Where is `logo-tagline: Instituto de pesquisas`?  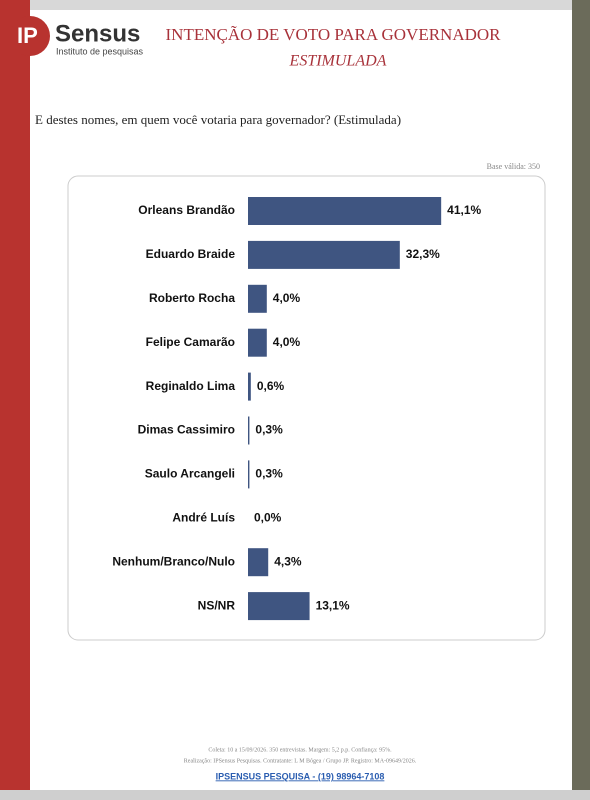 logo-tagline: Instituto de pesquisas is located at coordinates (100, 51).